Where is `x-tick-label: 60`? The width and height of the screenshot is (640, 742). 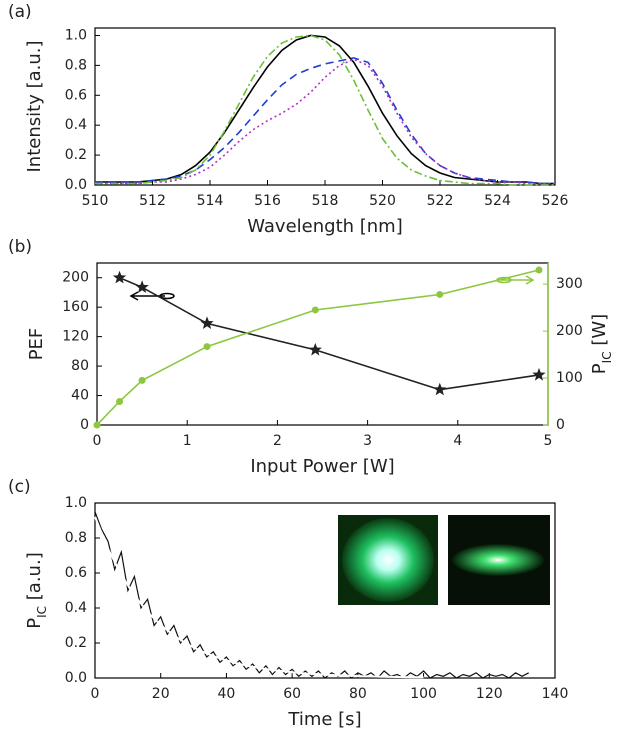
x-tick-label: 60 is located at coordinates (292, 694).